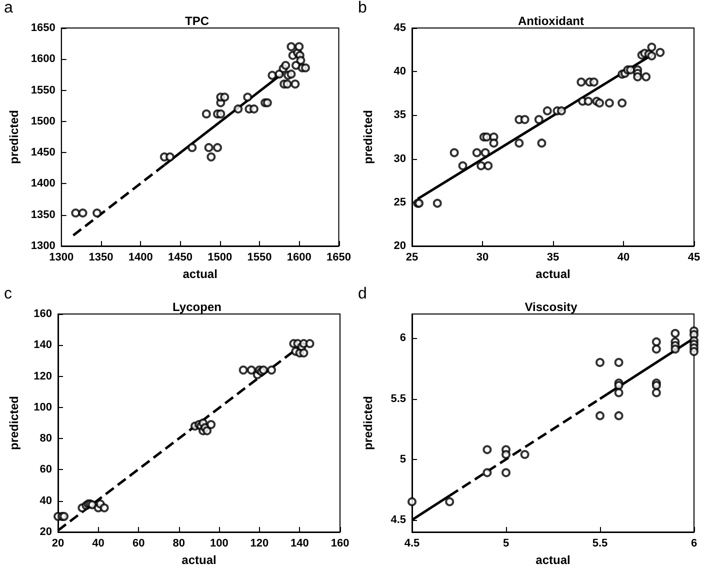 Image resolution: width=709 pixels, height=572 pixels. What do you see at coordinates (259, 544) in the screenshot?
I see `x-tick-label: 120` at bounding box center [259, 544].